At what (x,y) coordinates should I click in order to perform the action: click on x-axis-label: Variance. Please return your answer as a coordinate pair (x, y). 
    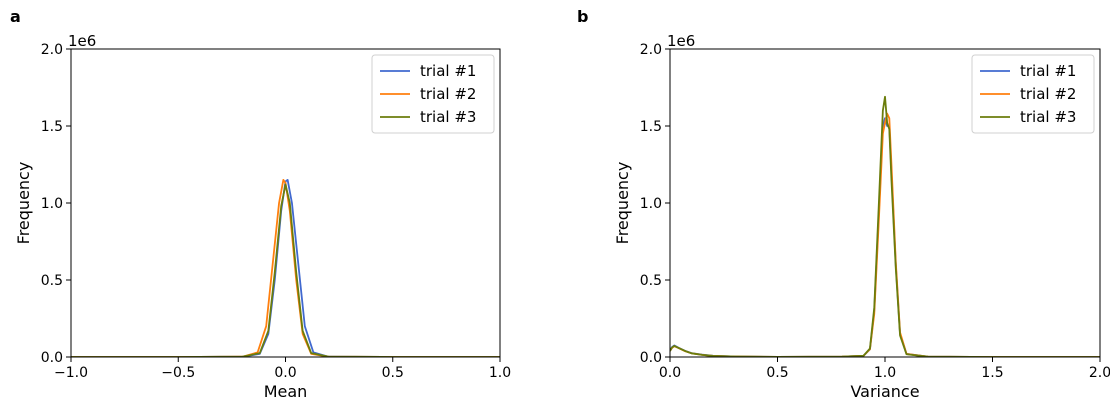
    Looking at the image, I should click on (884, 391).